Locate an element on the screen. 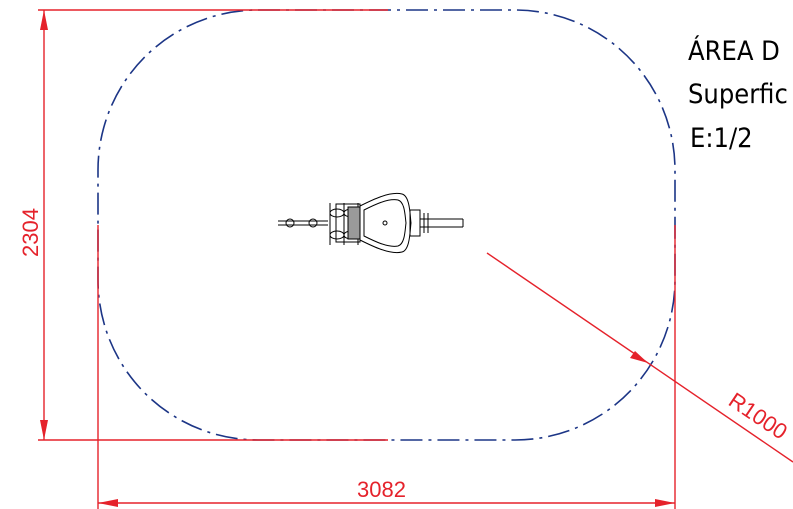 This screenshot has height=509, width=793. spring-rider-topview-icon is located at coordinates (371, 223).